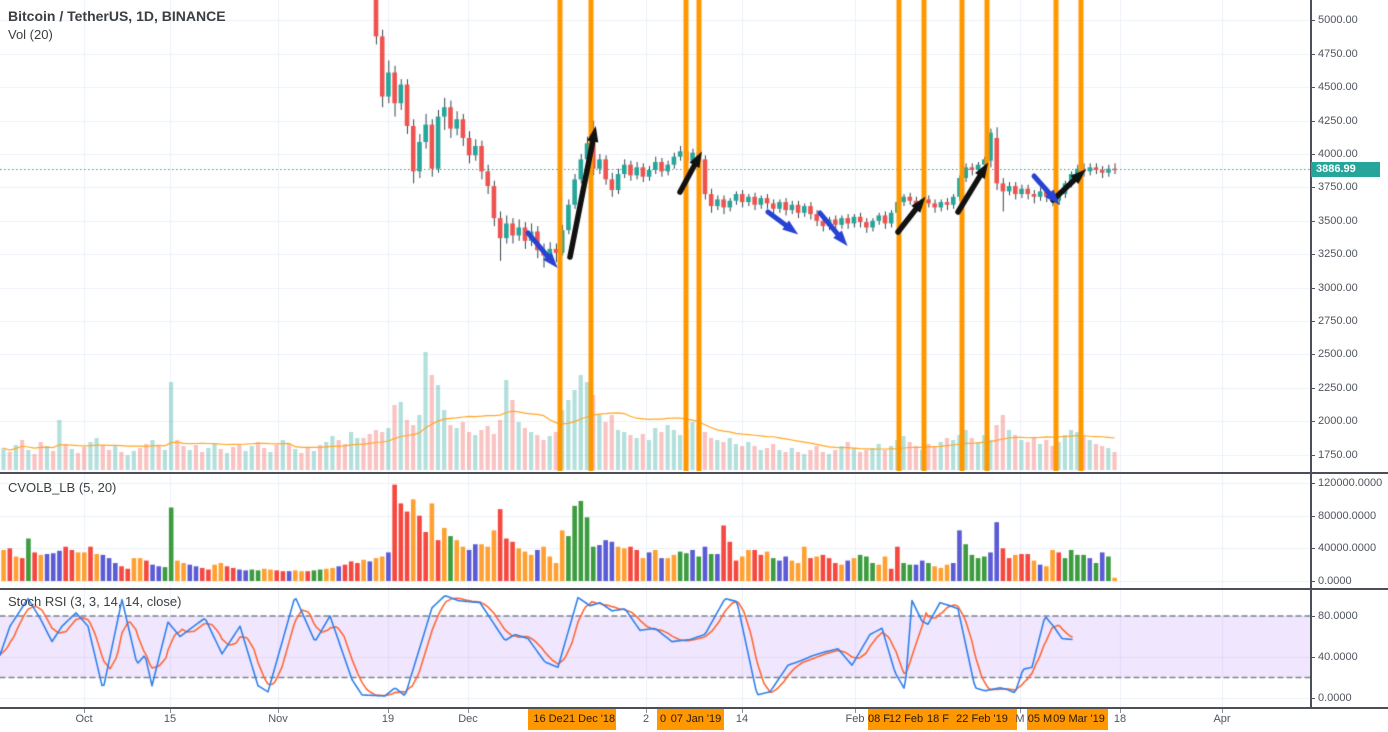 The image size is (1388, 732). I want to click on time-axis-label: 18, so click(1120, 719).